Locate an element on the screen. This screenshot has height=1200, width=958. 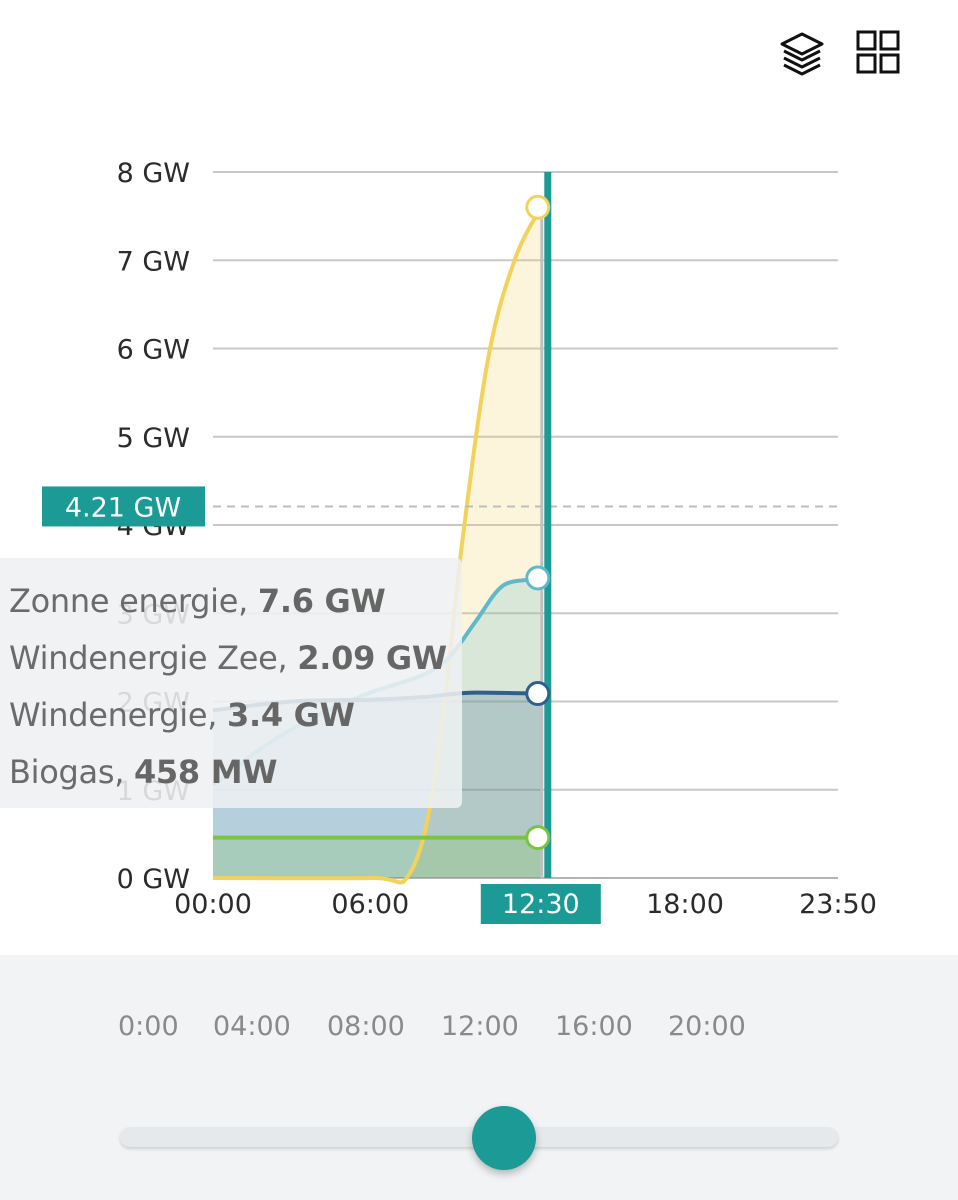
cursor-value-badge: 4.21 GW is located at coordinates (123, 506).